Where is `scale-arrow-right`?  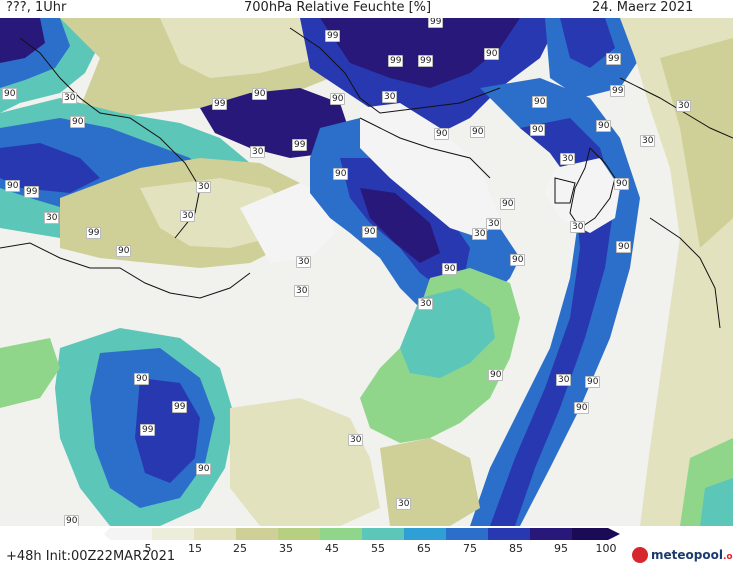 scale-arrow-right is located at coordinates (614, 534).